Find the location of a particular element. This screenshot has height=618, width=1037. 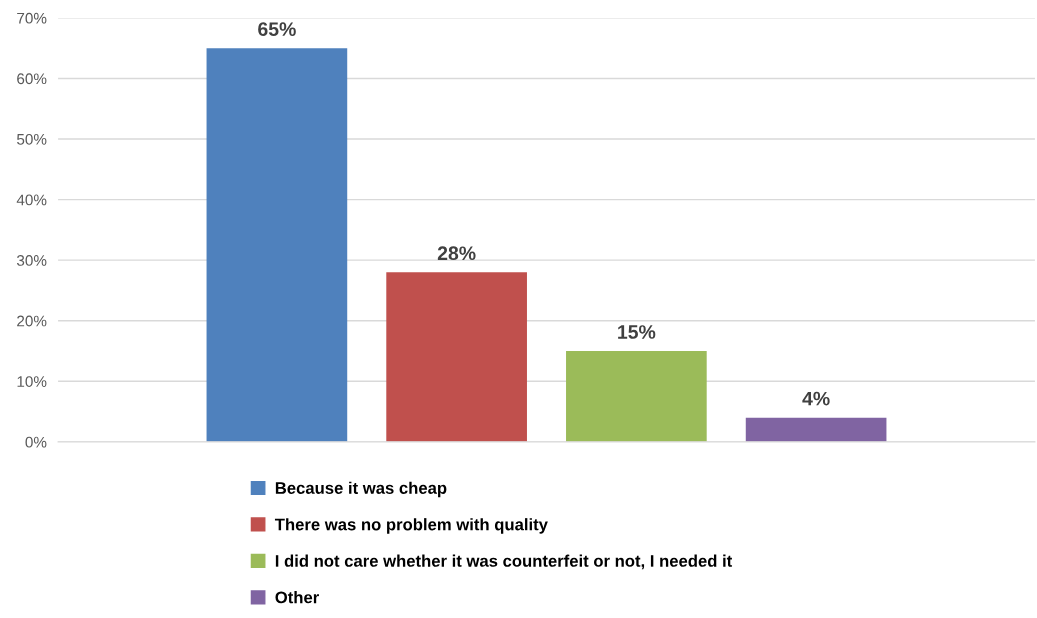

y-tick-label: 20% is located at coordinates (32, 321).